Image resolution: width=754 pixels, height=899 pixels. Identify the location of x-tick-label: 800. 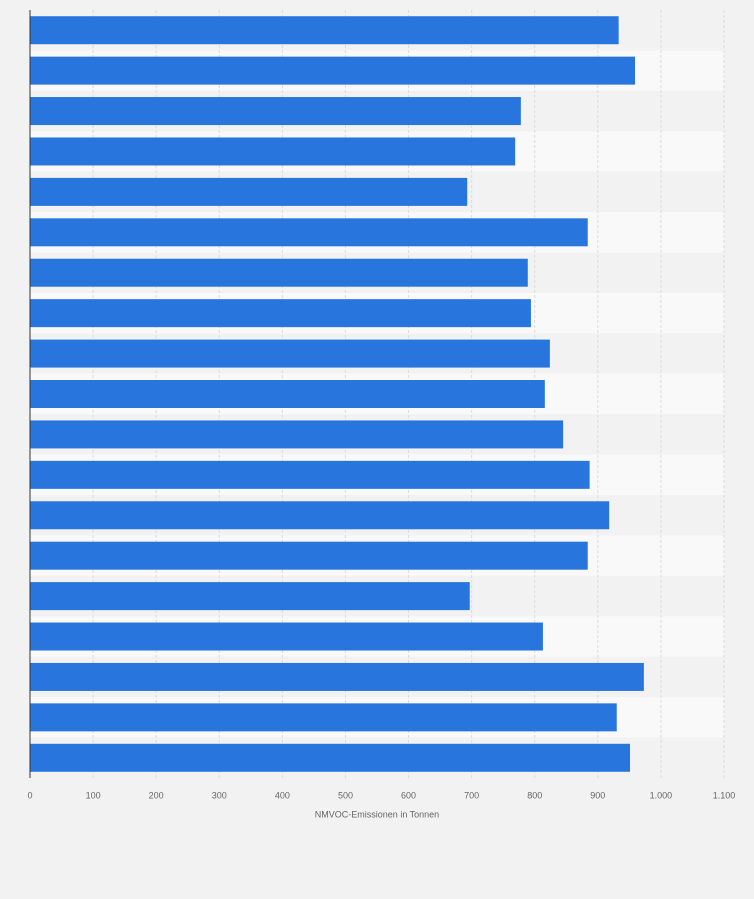
(534, 795).